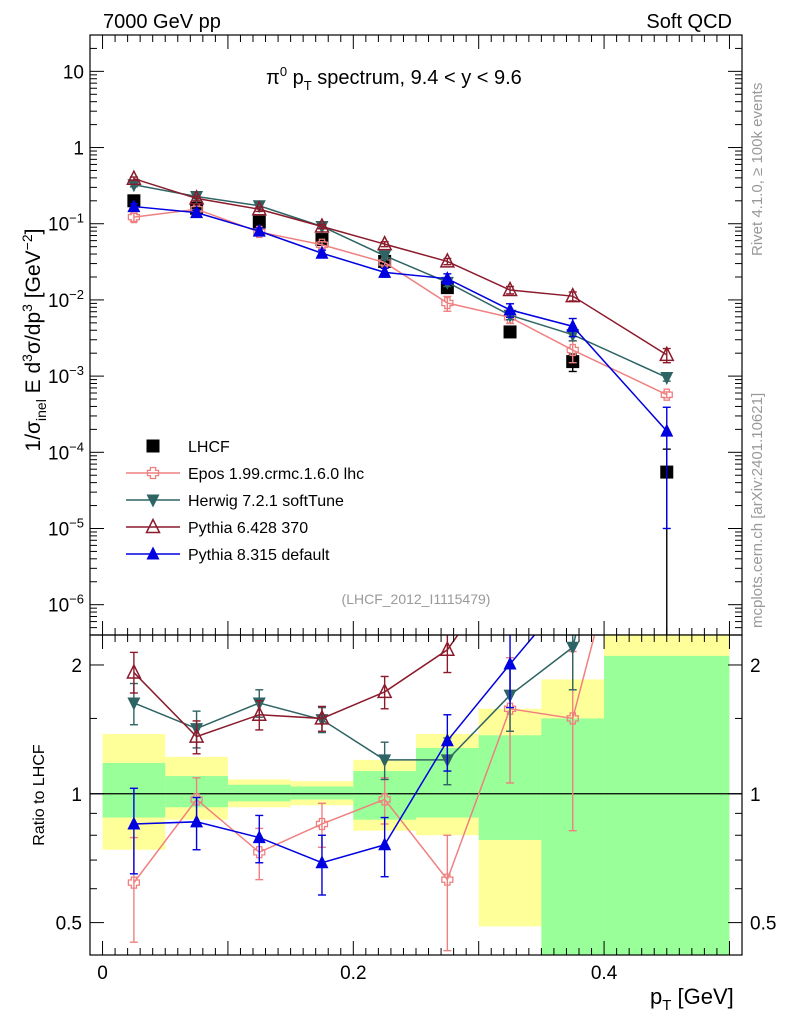 The image size is (786, 1024). I want to click on legend-entry: Epos 1.99.crmc.1.6.0 lhc, so click(245, 474).